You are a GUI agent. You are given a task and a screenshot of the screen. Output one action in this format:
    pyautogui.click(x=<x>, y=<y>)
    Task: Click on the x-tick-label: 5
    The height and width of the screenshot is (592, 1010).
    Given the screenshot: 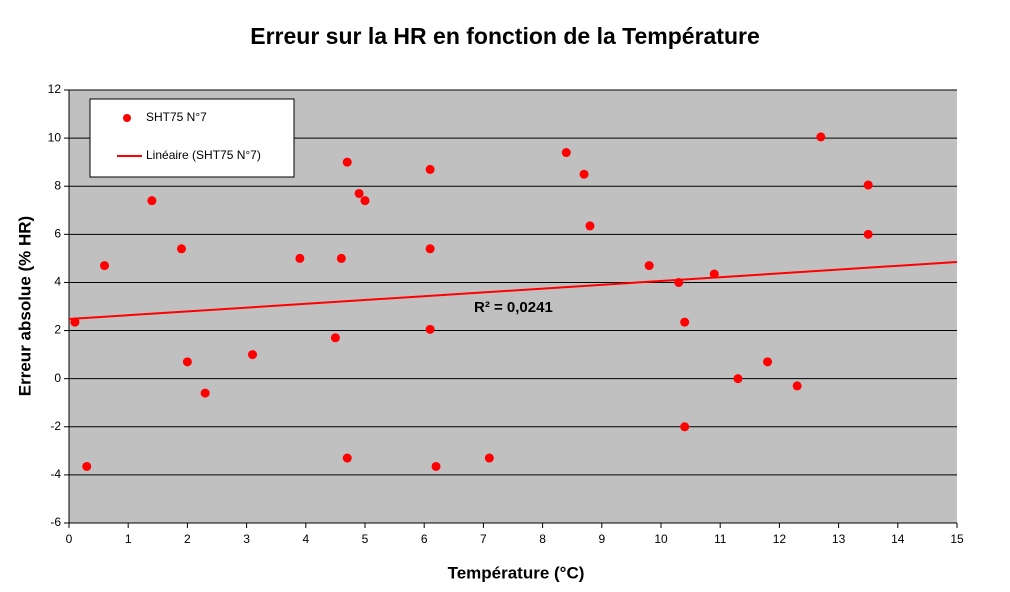 What is the action you would take?
    pyautogui.click(x=365, y=539)
    